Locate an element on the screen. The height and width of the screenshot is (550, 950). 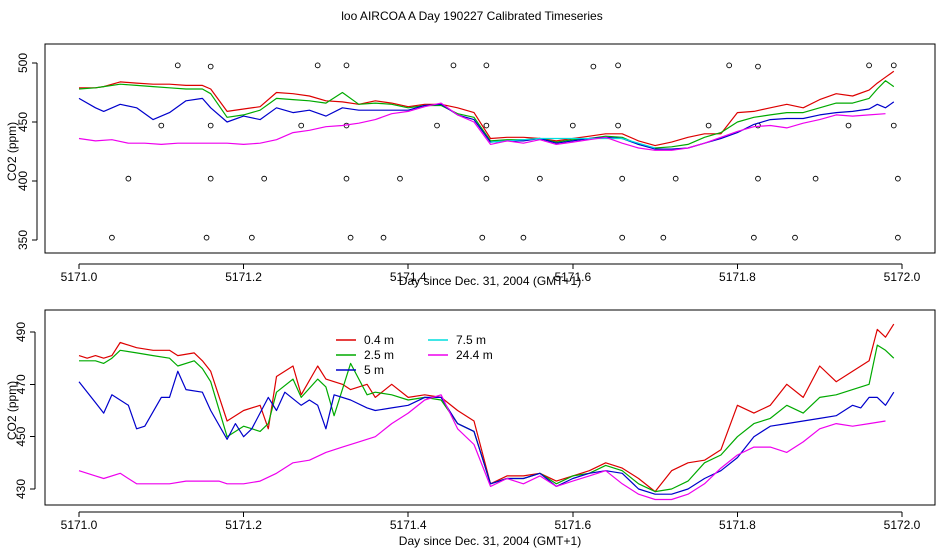
y-tick-label: 470 is located at coordinates (21, 384).